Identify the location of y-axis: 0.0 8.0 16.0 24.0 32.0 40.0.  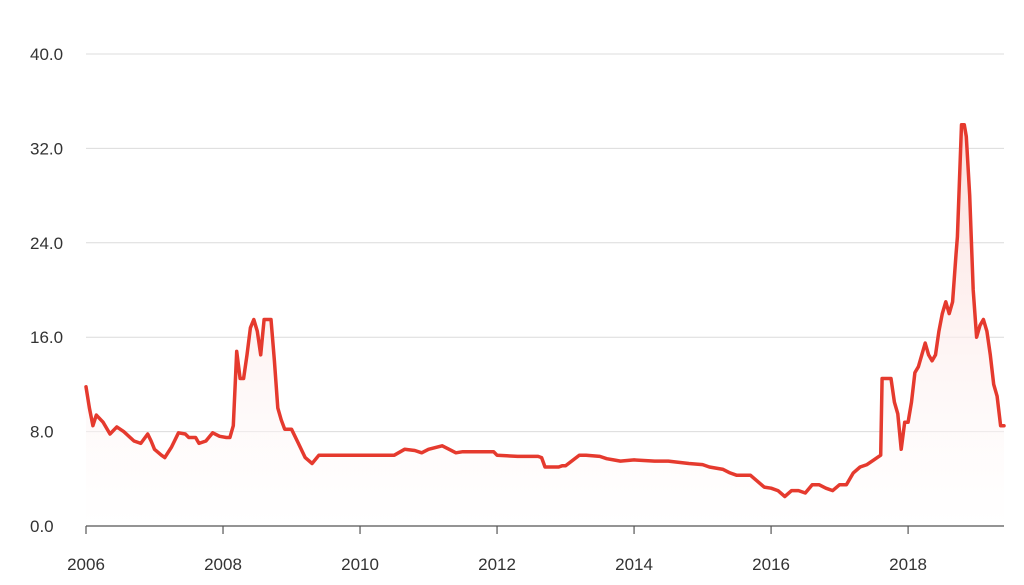
(46, 290).